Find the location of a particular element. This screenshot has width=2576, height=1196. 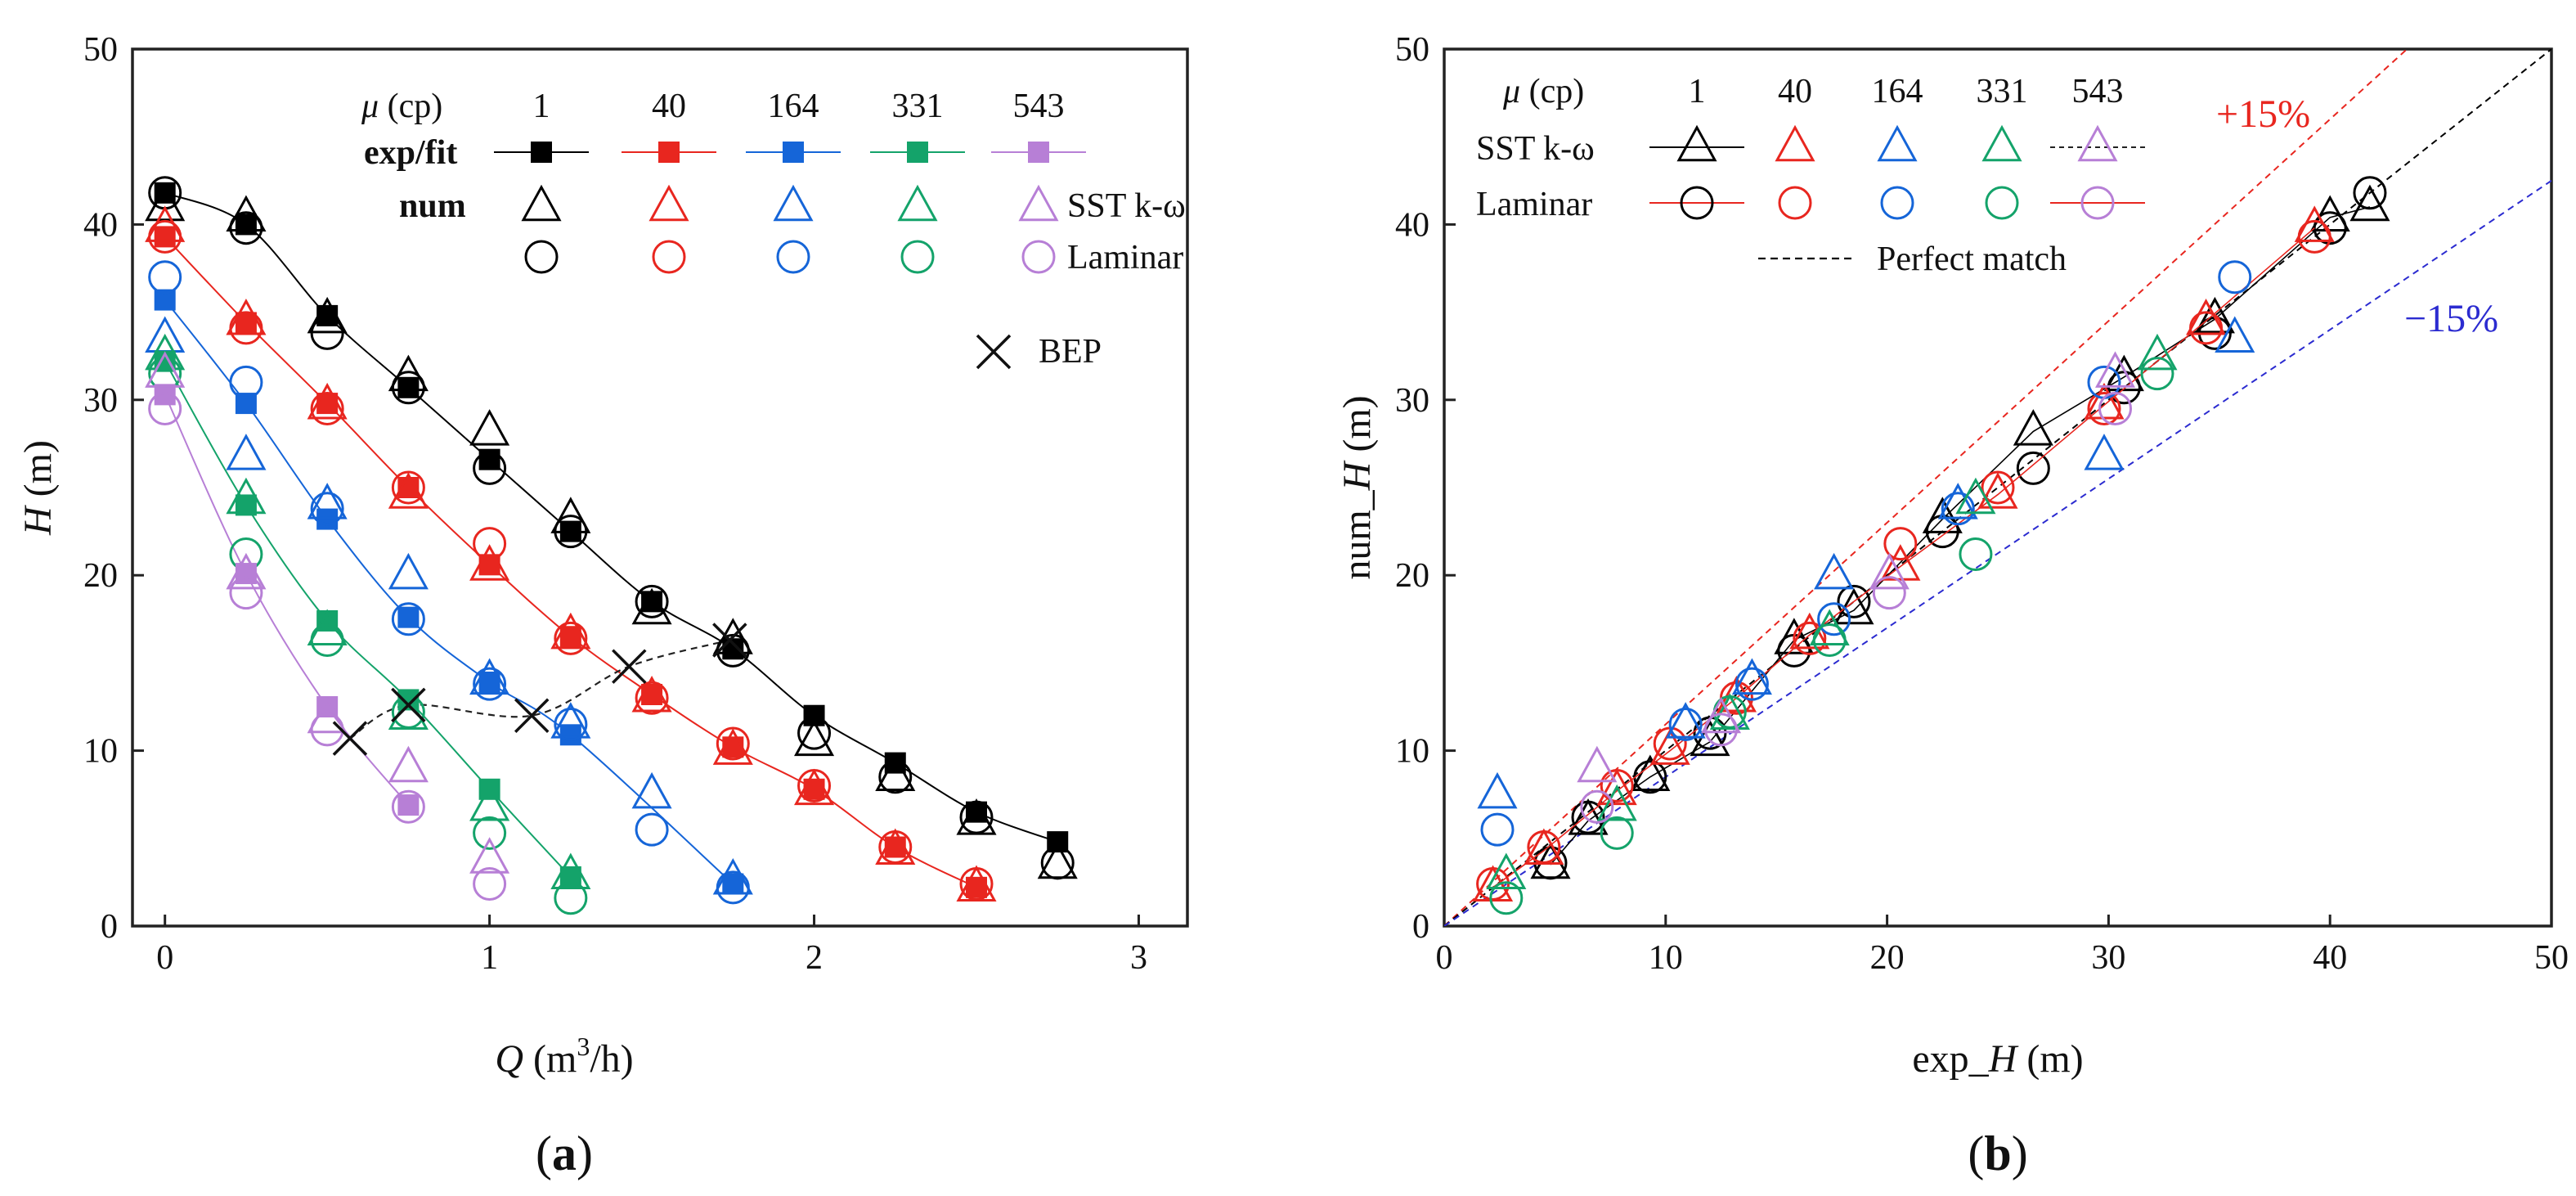

x-tick-label: 10 is located at coordinates (1666, 958).